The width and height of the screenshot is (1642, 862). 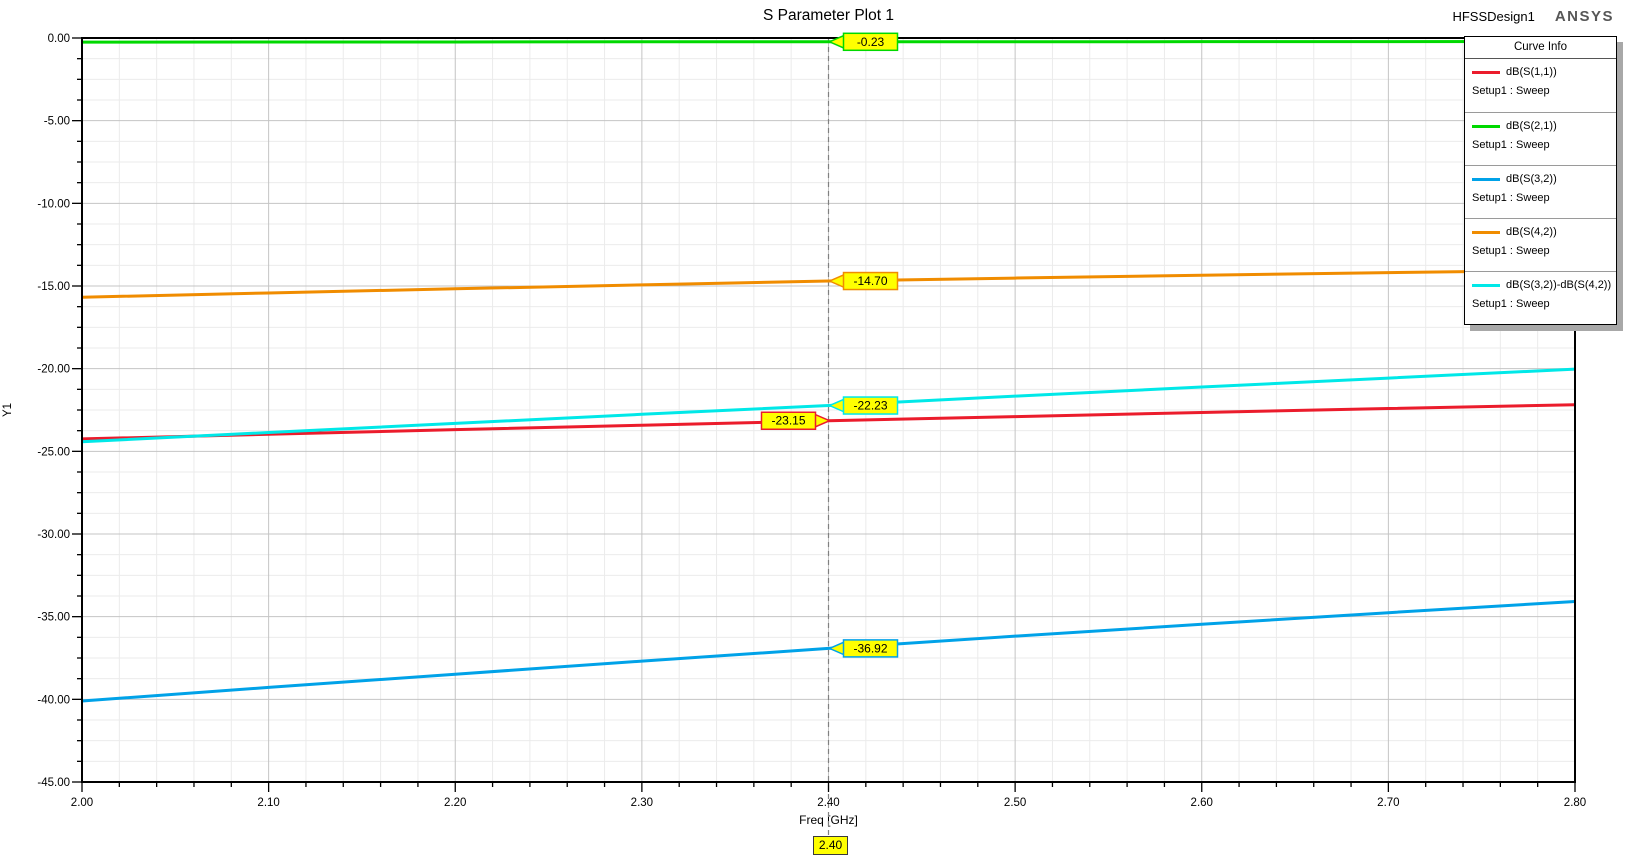 What do you see at coordinates (828, 820) in the screenshot?
I see `x-axis-label: Freq [GHz]` at bounding box center [828, 820].